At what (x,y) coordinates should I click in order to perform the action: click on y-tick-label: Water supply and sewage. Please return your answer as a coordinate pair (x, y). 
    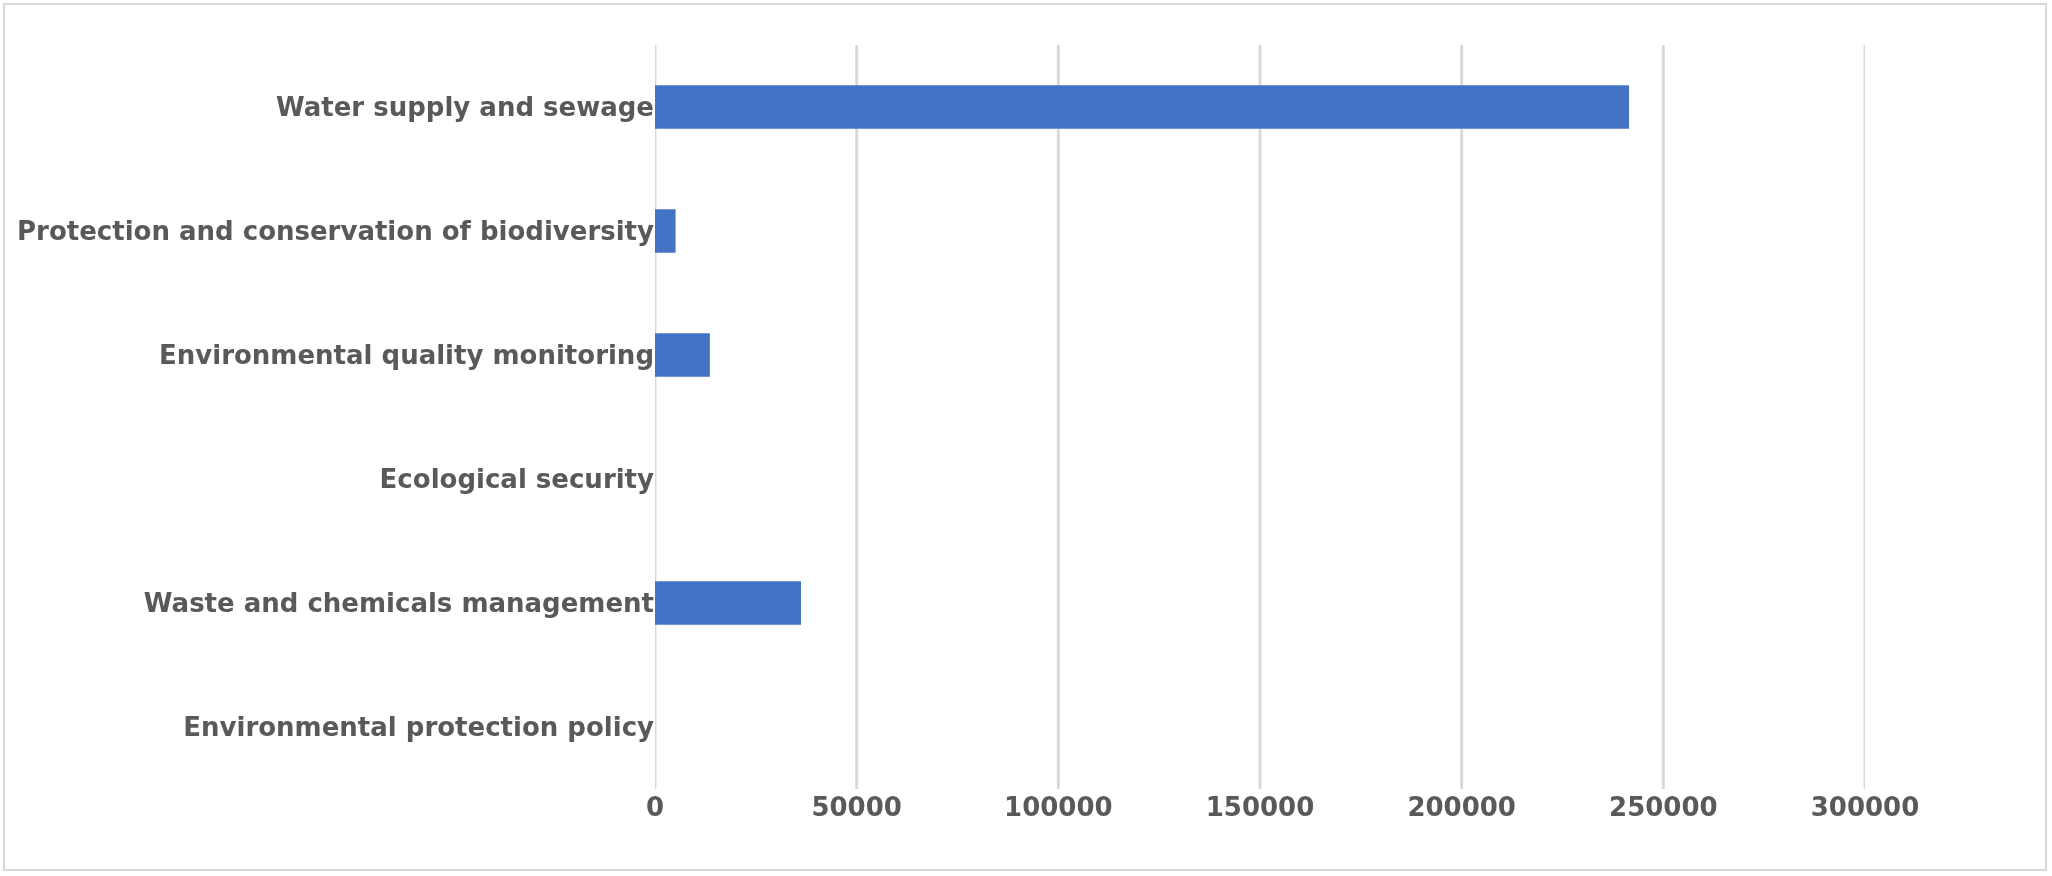
    Looking at the image, I should click on (465, 107).